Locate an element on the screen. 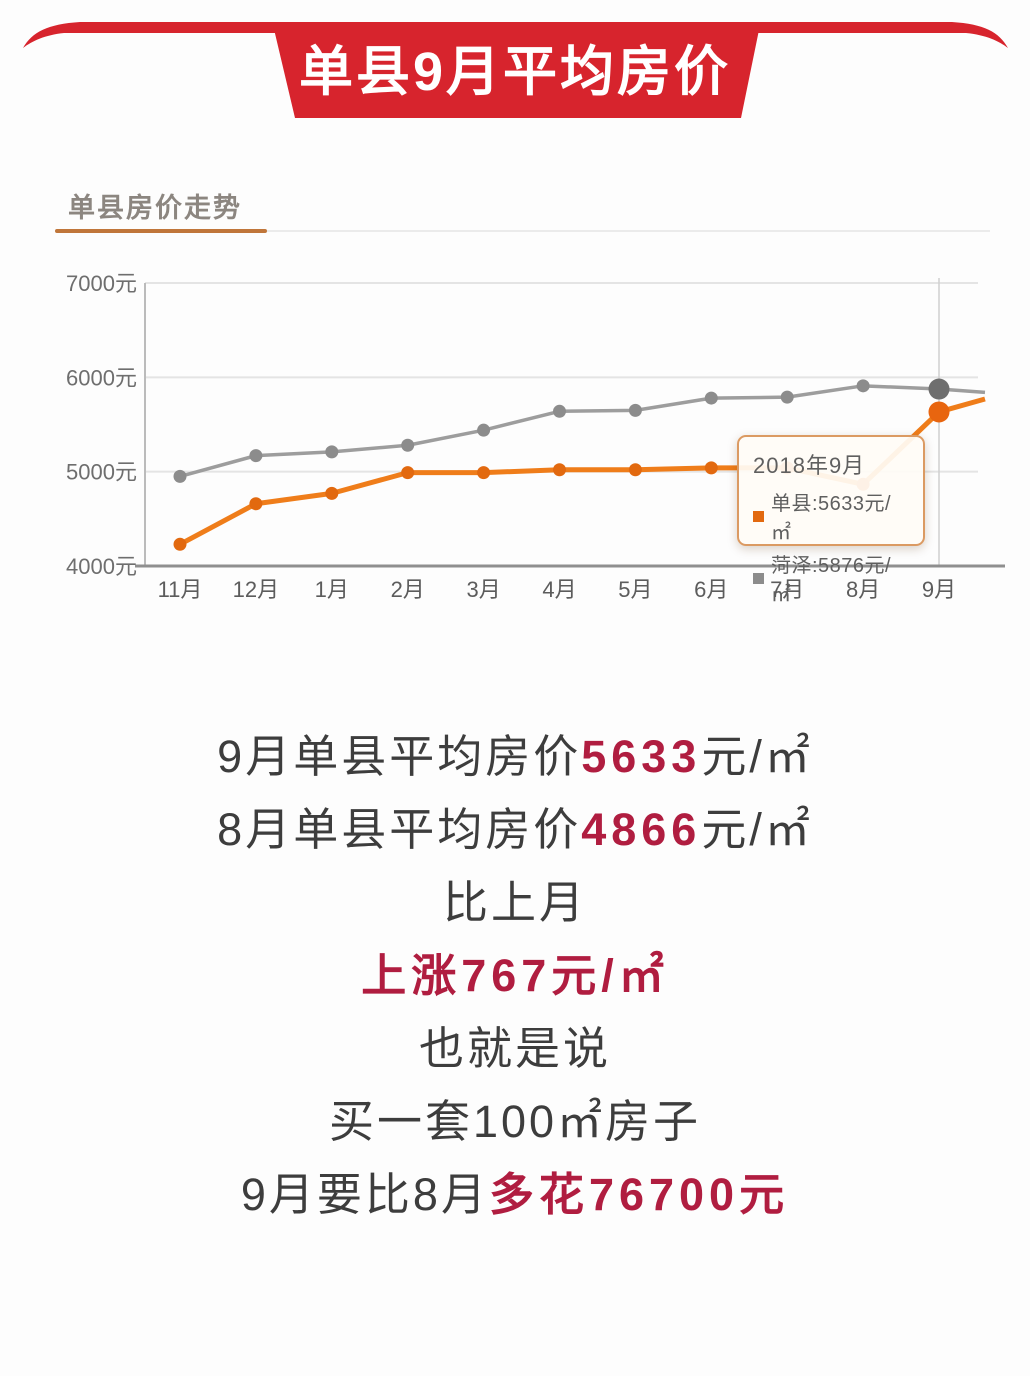 Image resolution: width=1030 pixels, height=1376 pixels. section-underline-track is located at coordinates (628, 231).